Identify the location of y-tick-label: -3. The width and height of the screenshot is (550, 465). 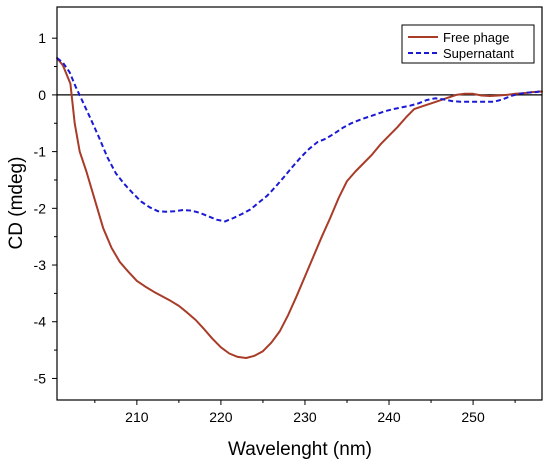
(40, 265).